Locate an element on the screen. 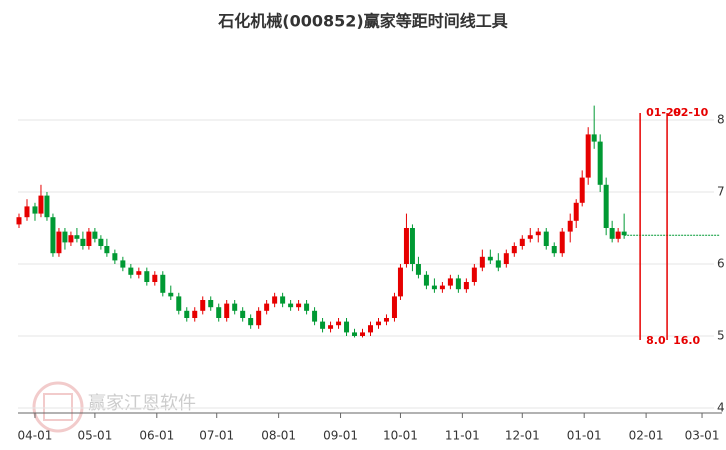 This screenshot has width=726, height=450. x-tick-label: 01-01 is located at coordinates (584, 436).